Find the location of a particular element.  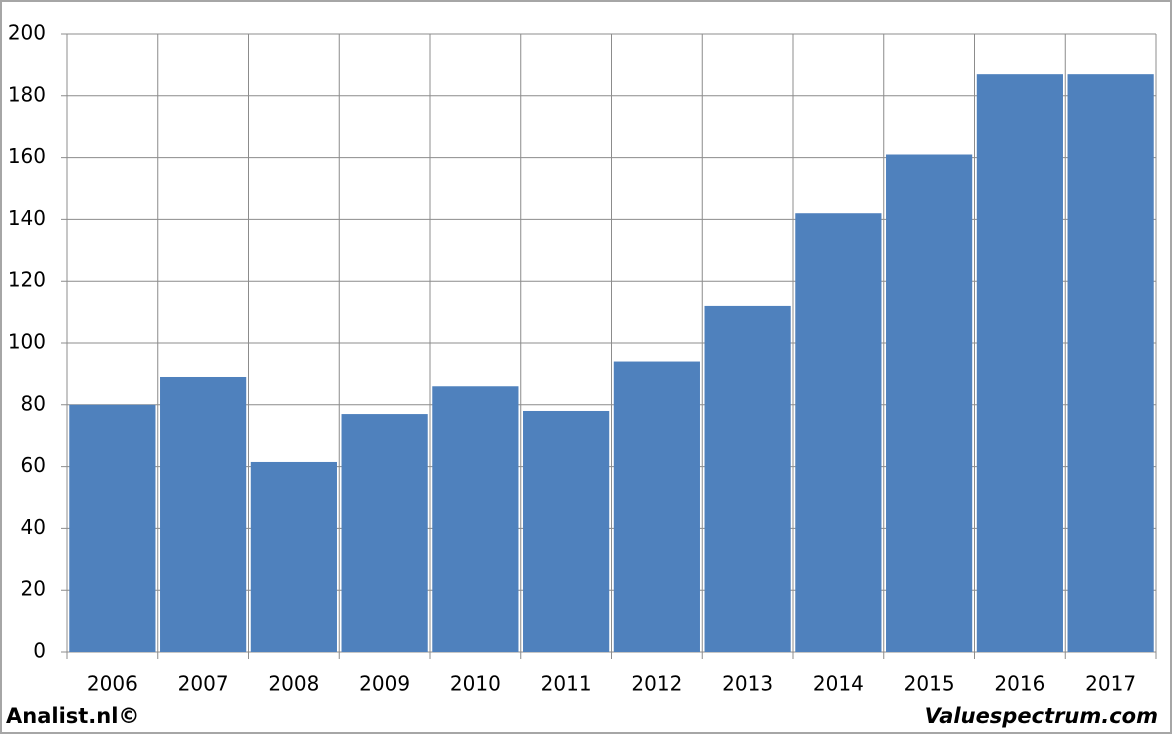

y-tick-label: 160 is located at coordinates (27, 156).